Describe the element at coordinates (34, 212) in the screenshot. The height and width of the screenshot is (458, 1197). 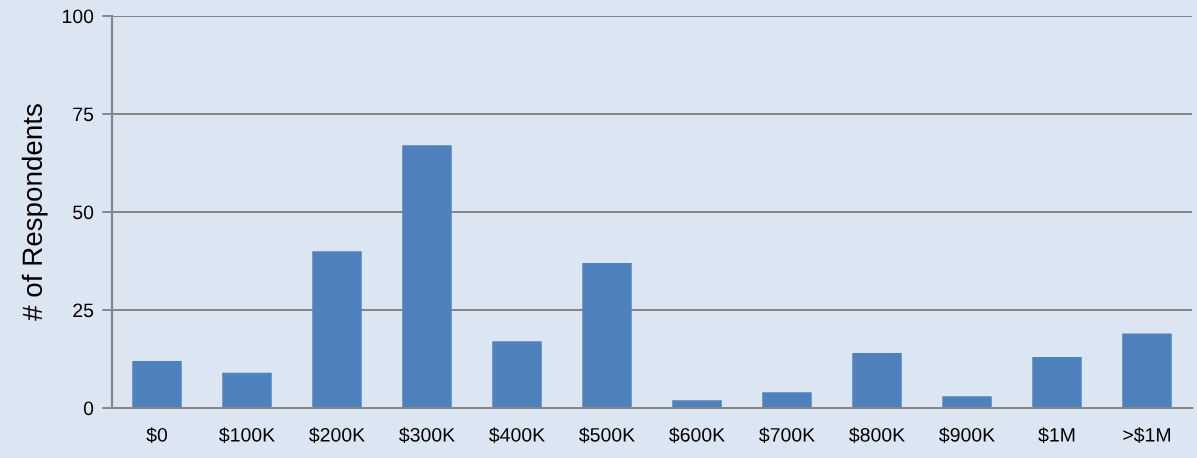
I see `y-axis-title: # of Respondents` at that location.